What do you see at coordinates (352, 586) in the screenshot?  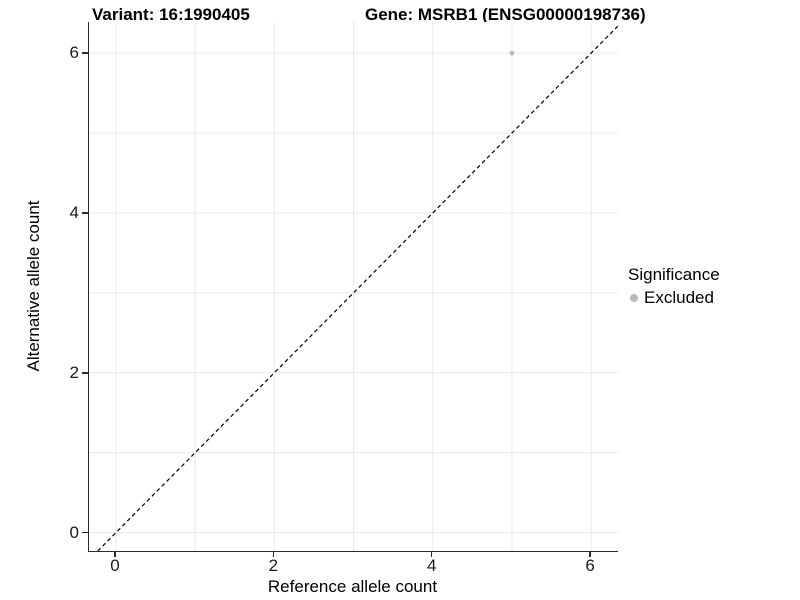 I see `x-axis-title: Reference allele count` at bounding box center [352, 586].